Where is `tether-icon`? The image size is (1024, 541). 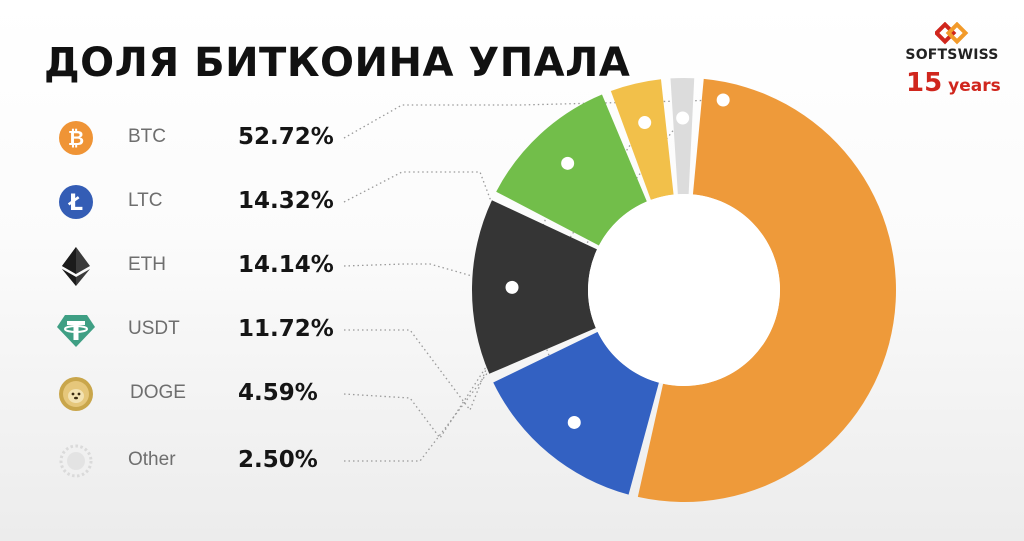 tether-icon is located at coordinates (76, 331).